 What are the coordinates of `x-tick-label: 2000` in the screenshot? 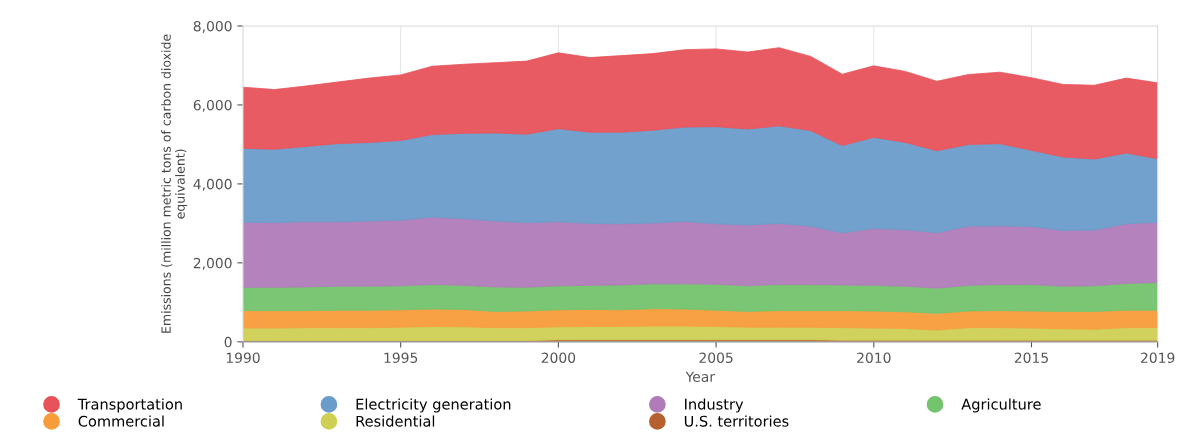 It's located at (558, 357).